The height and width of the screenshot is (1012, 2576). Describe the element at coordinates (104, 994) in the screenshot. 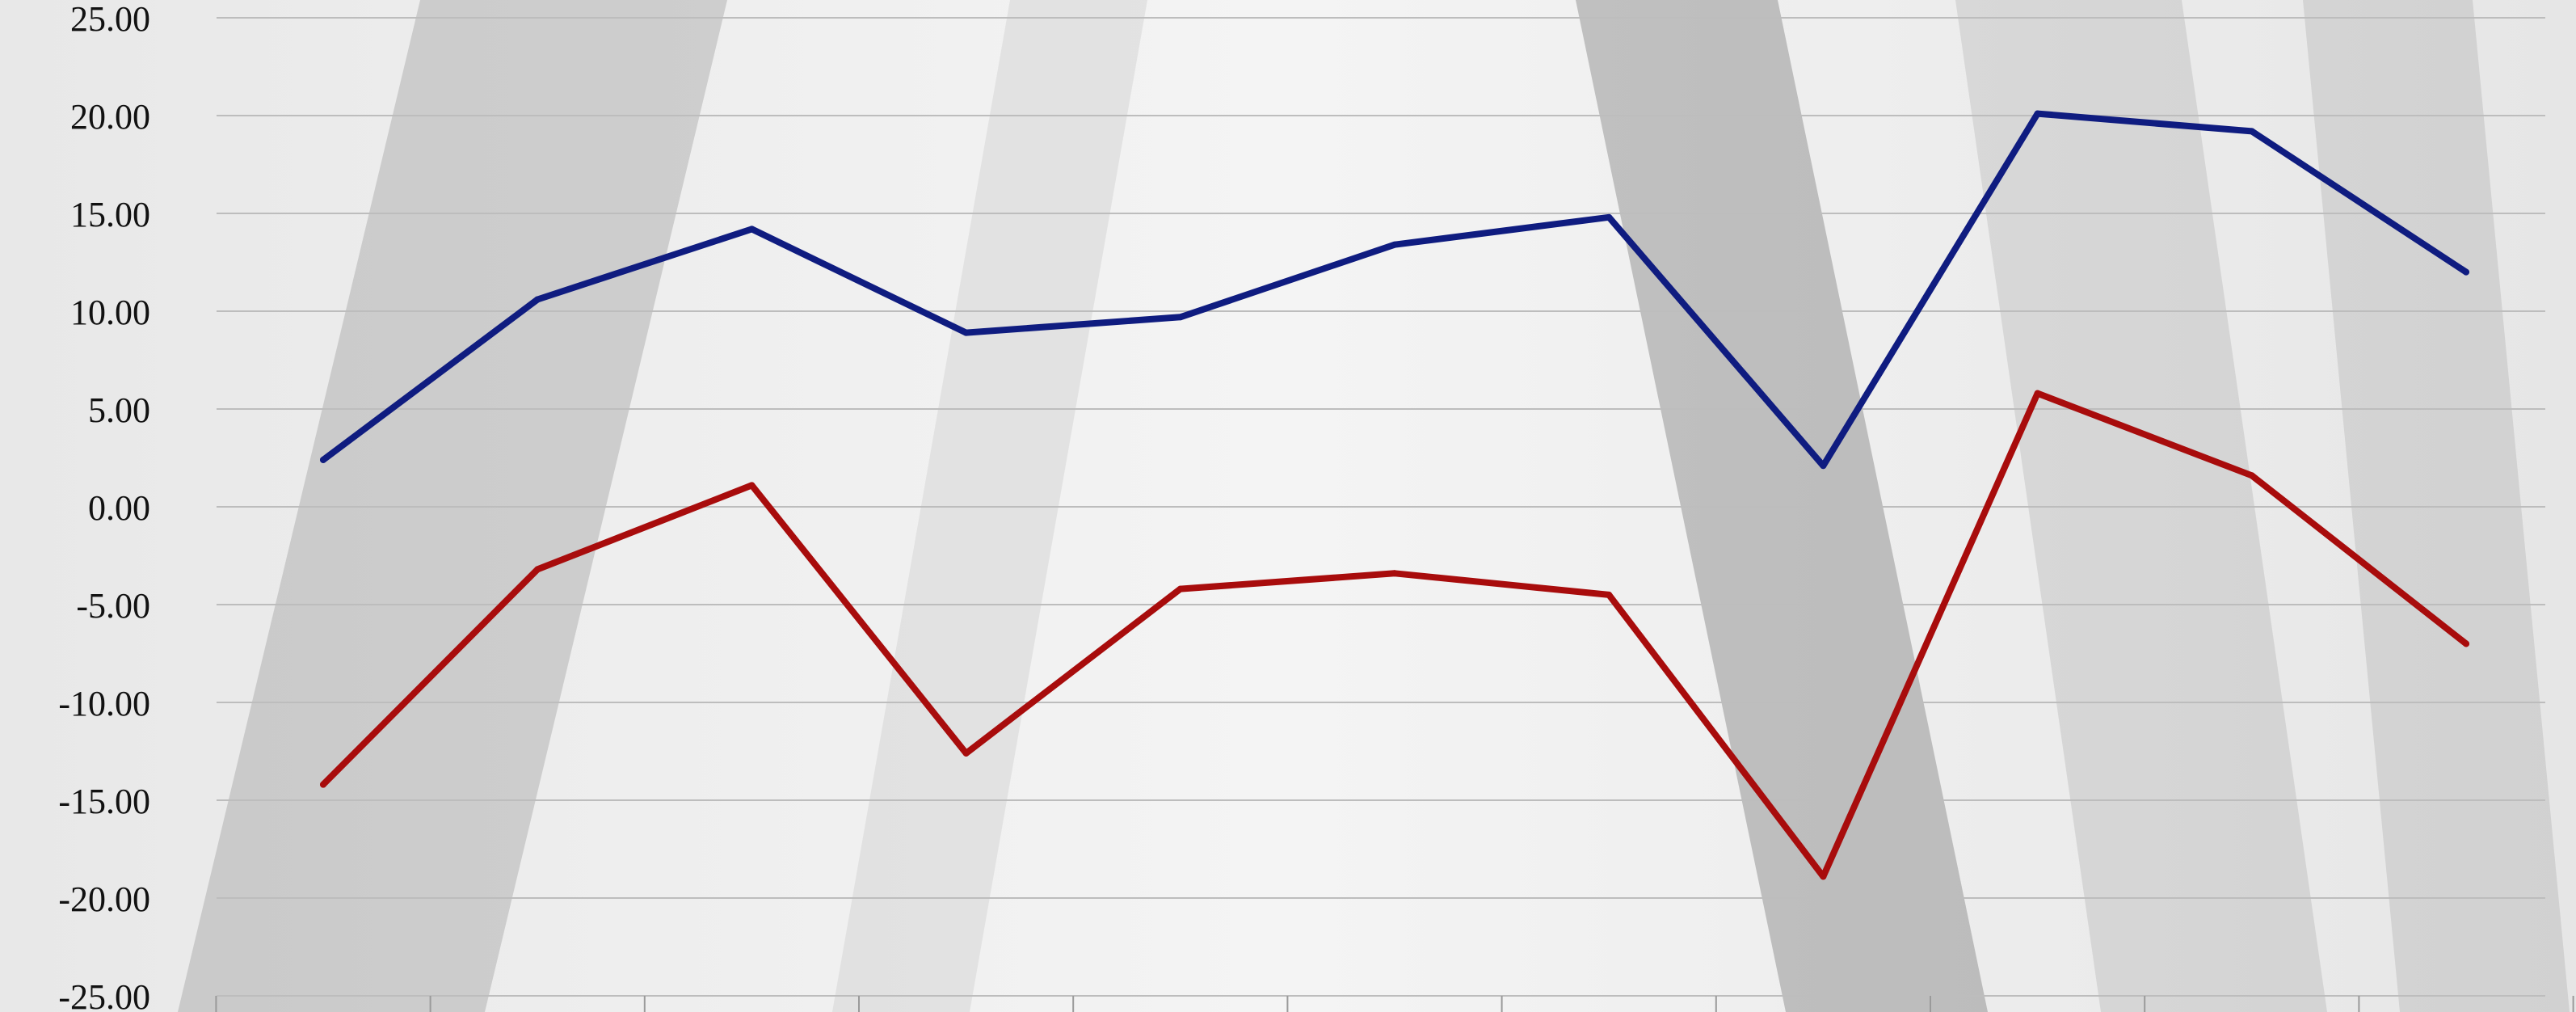

I see `y-tick-label: -25.00` at that location.